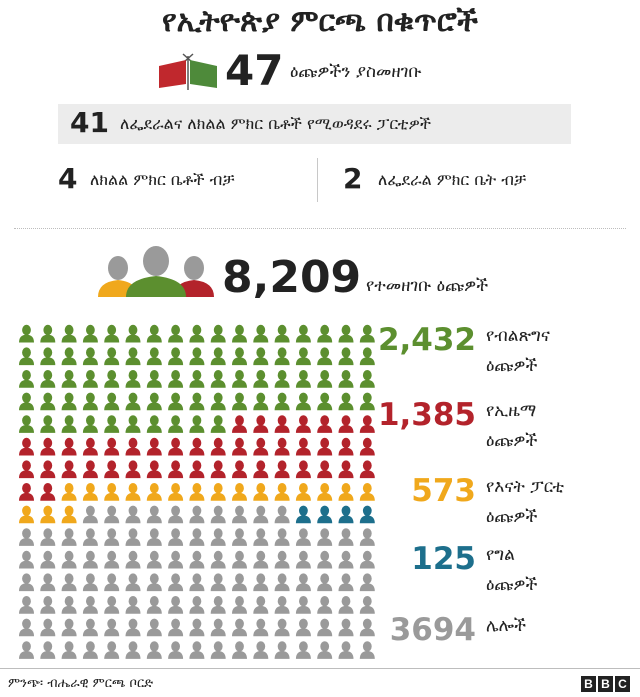 The height and width of the screenshot is (697, 640). What do you see at coordinates (320, 71) in the screenshot?
I see `party-summary: 47 ዕጩዎችን ያስመዘገቡ` at bounding box center [320, 71].